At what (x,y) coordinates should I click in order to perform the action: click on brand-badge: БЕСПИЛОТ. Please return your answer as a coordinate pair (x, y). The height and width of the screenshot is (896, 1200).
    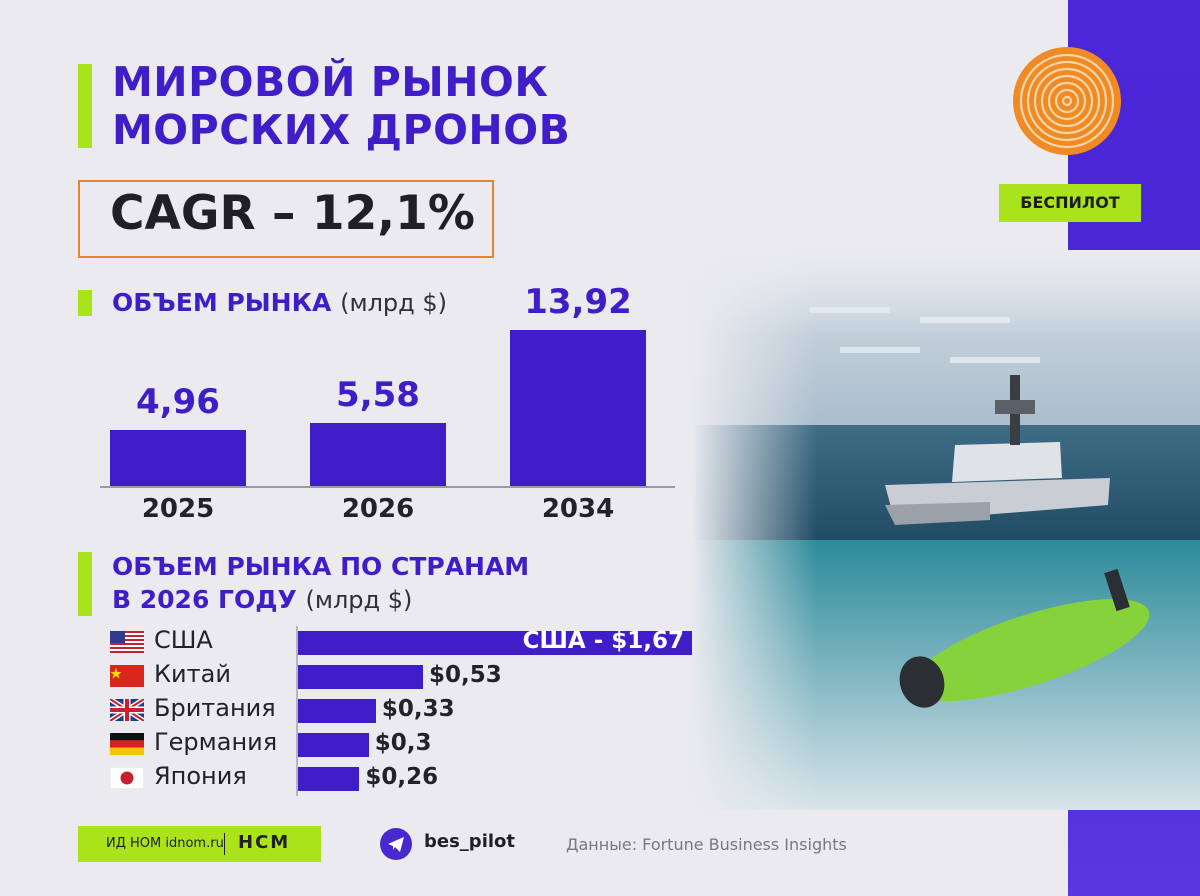
    Looking at the image, I should click on (1070, 203).